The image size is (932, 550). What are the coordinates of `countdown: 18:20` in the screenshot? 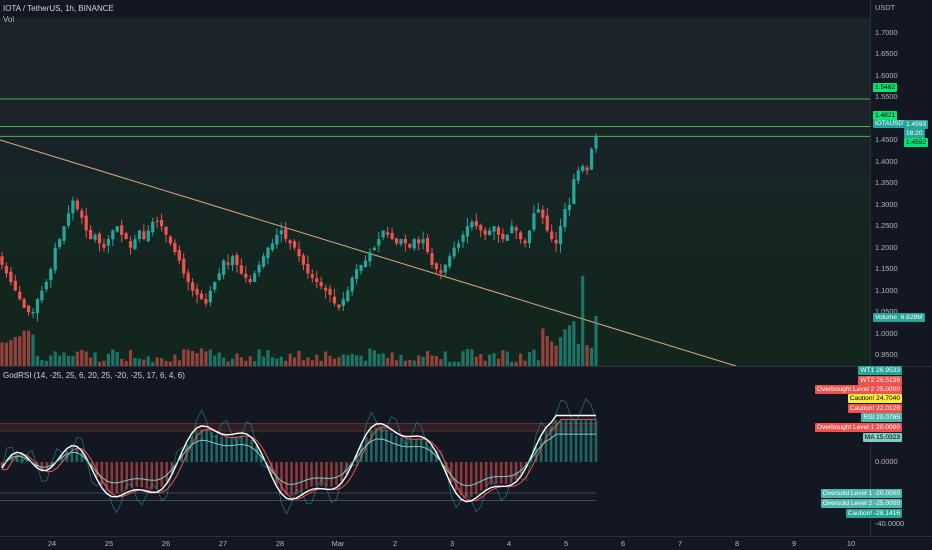 It's located at (914, 133).